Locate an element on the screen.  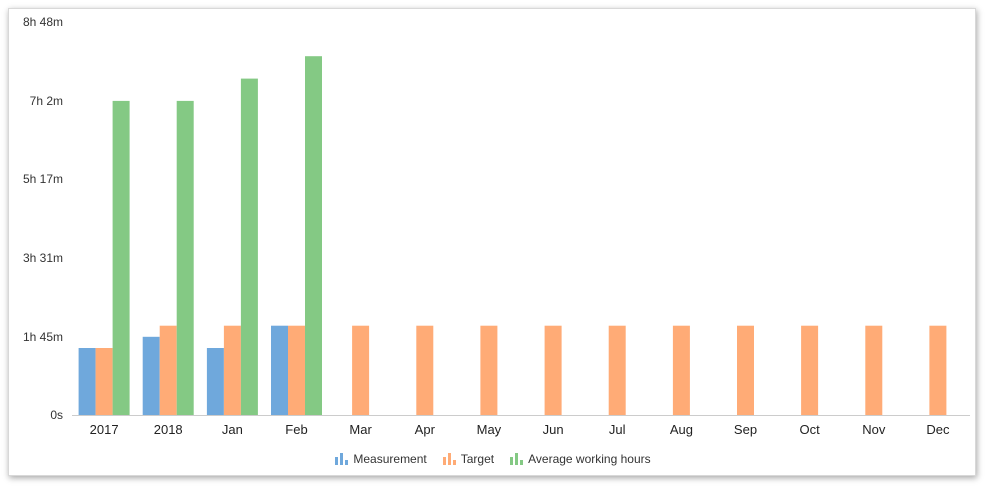
x-tick-label: Oct is located at coordinates (809, 429).